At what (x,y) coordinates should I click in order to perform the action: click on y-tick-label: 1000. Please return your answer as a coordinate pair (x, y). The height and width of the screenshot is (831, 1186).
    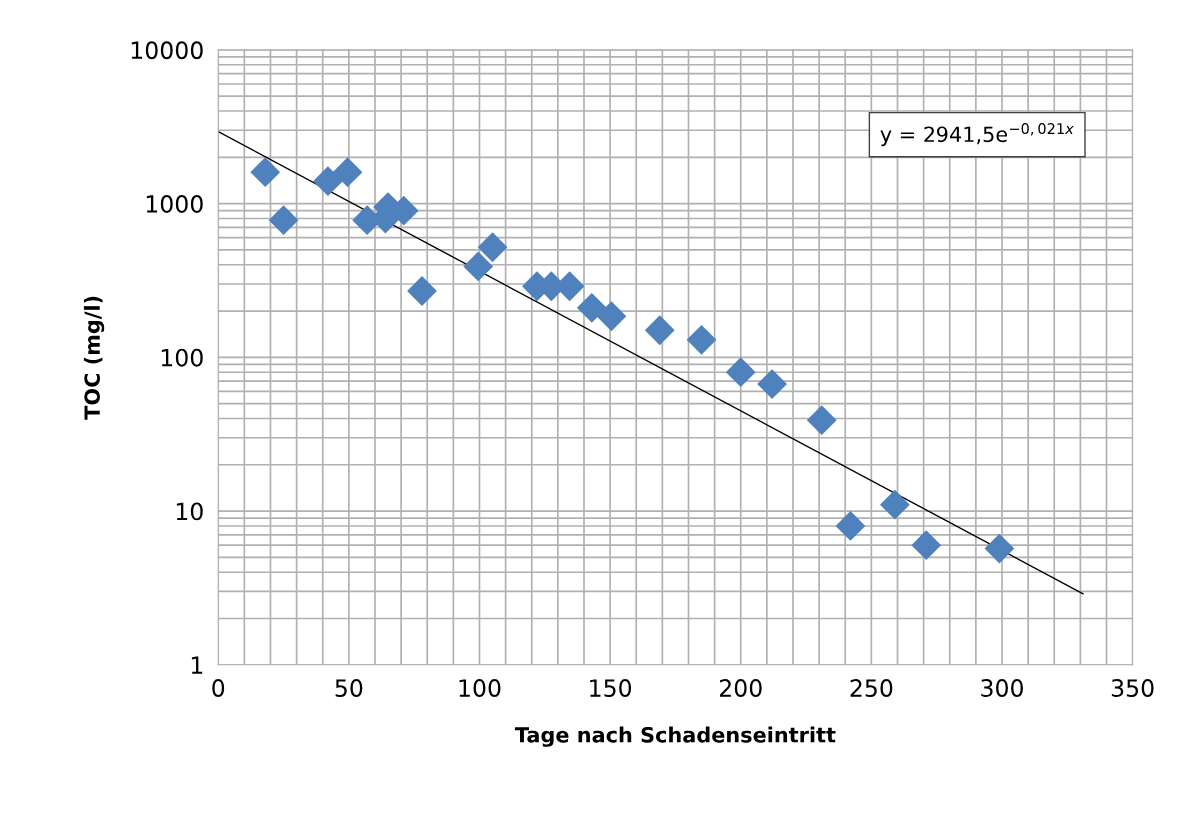
    Looking at the image, I should click on (174, 204).